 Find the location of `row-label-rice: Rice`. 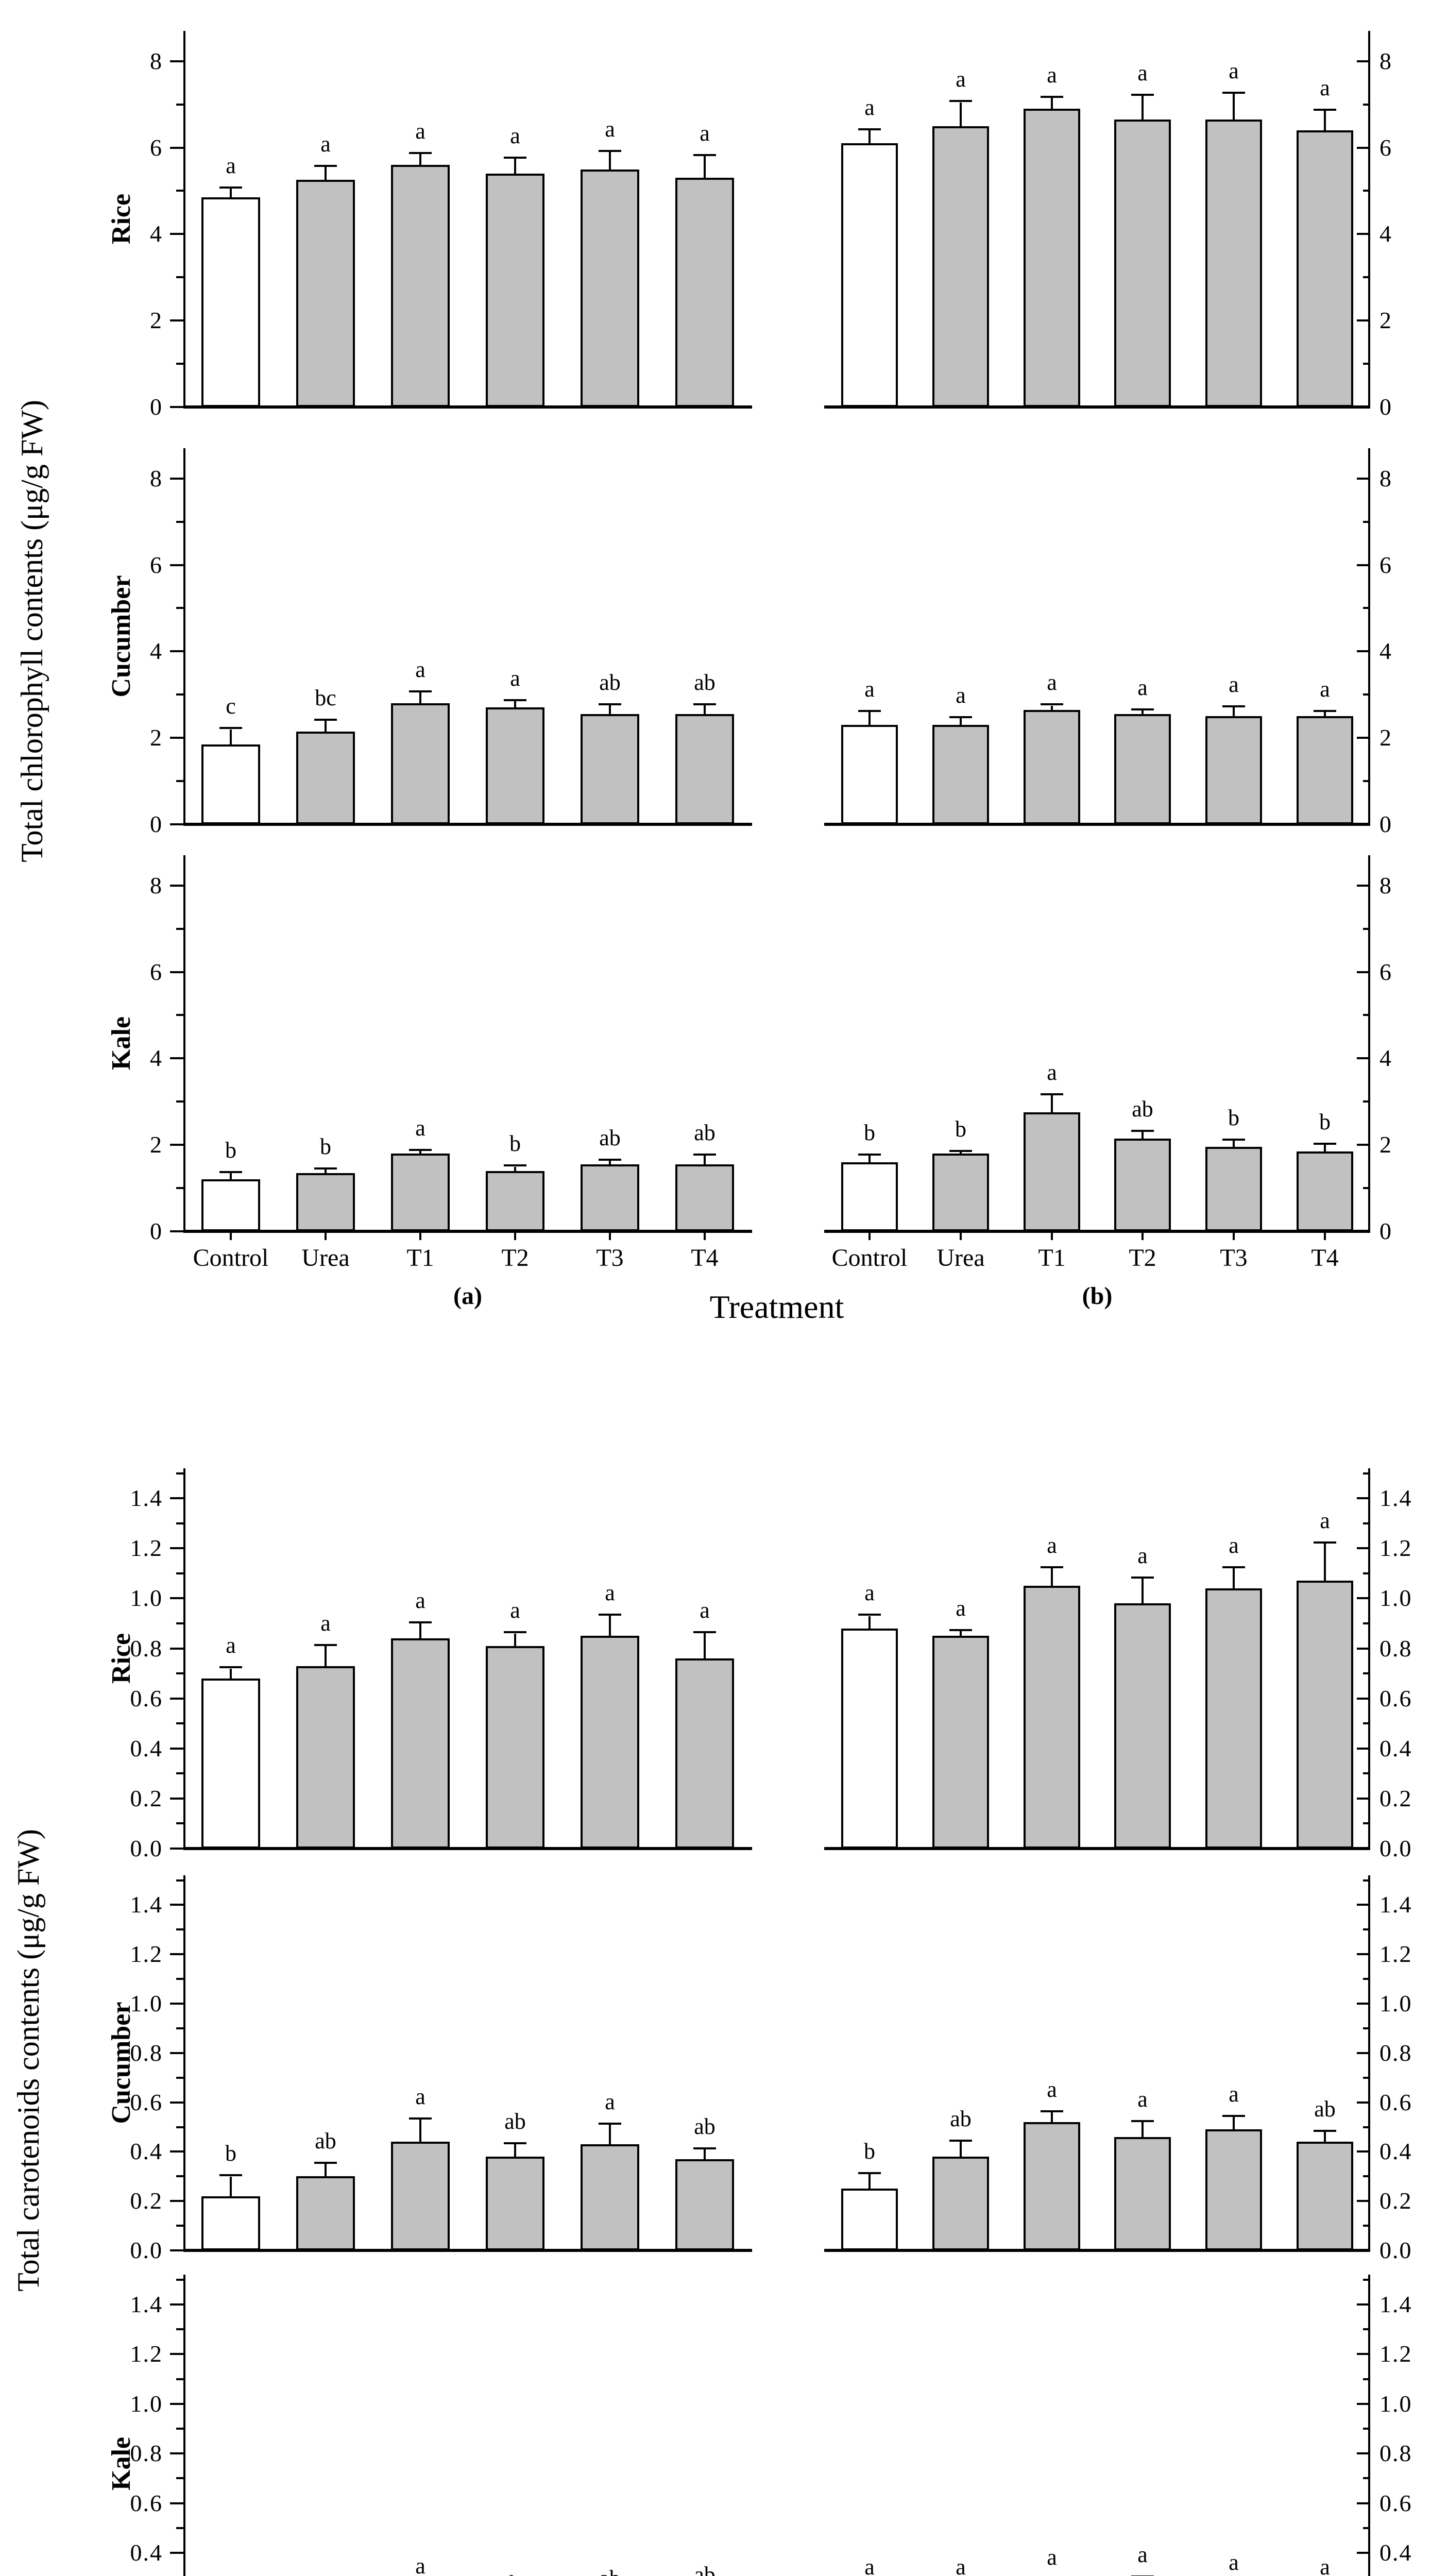

row-label-rice: Rice is located at coordinates (121, 219).